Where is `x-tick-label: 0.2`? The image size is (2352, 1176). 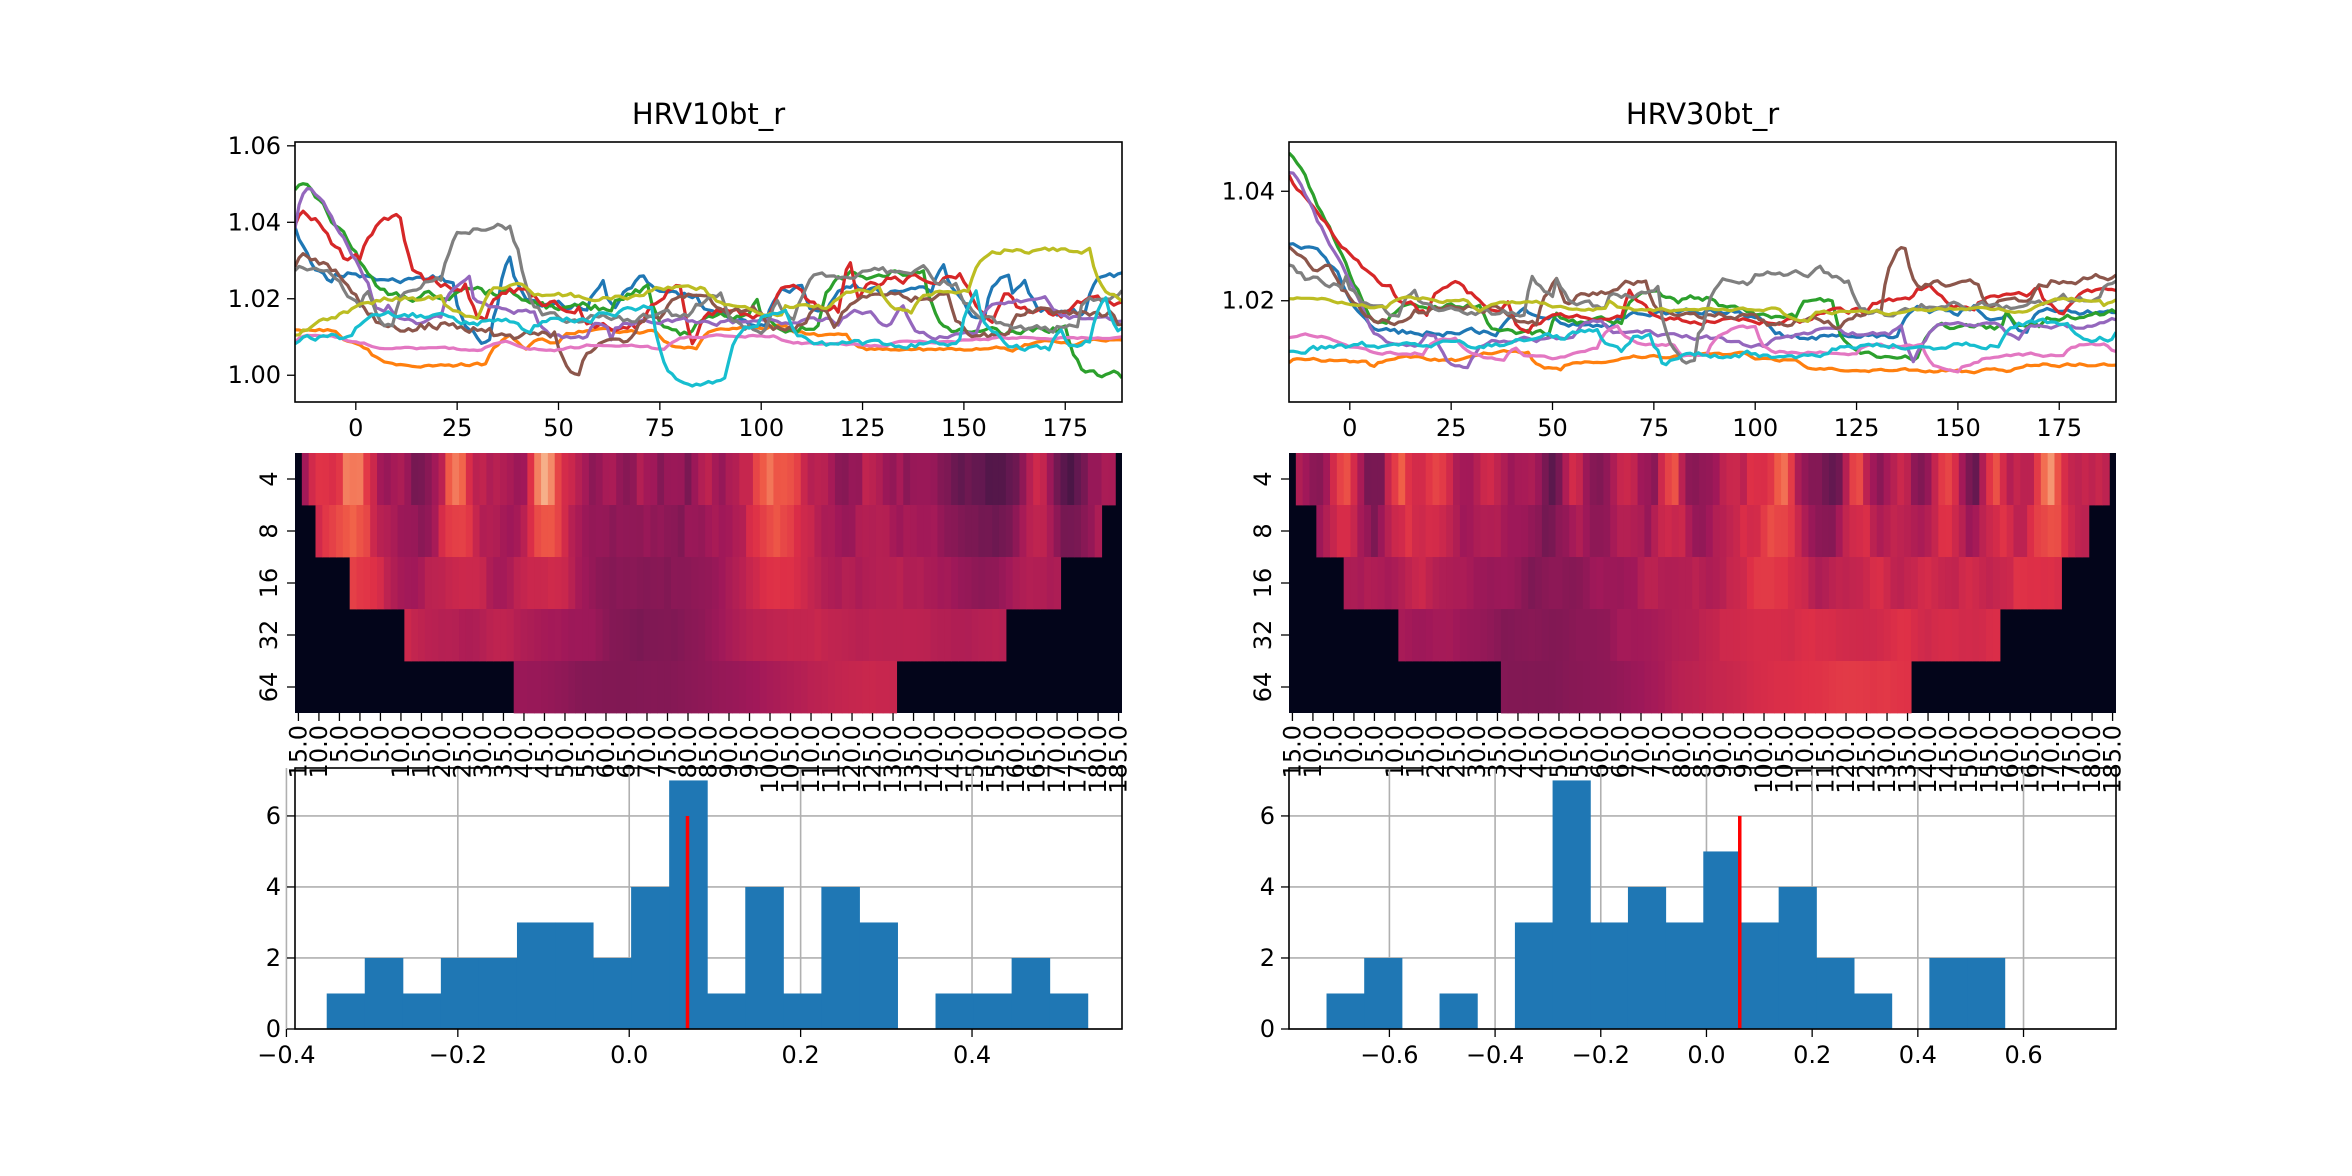
x-tick-label: 0.2 is located at coordinates (1812, 1055).